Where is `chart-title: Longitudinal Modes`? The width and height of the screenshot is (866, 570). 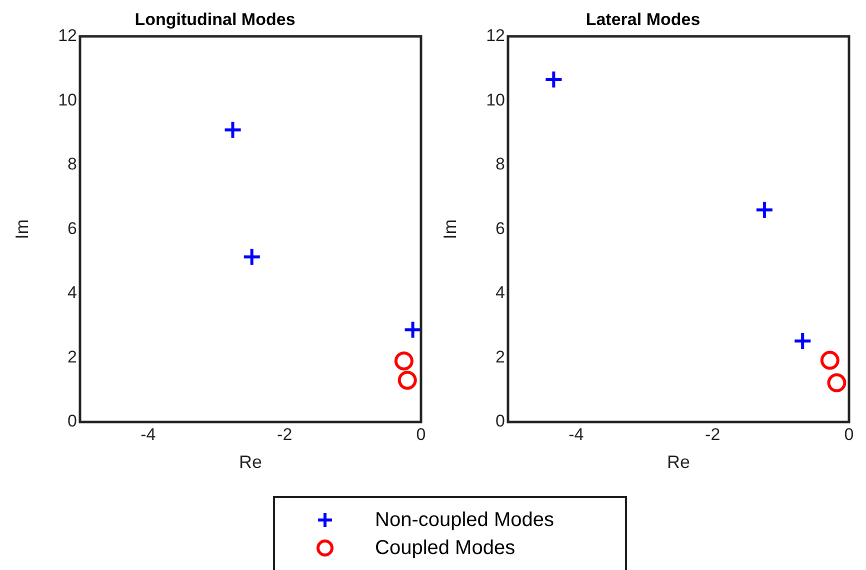 chart-title: Longitudinal Modes is located at coordinates (215, 19).